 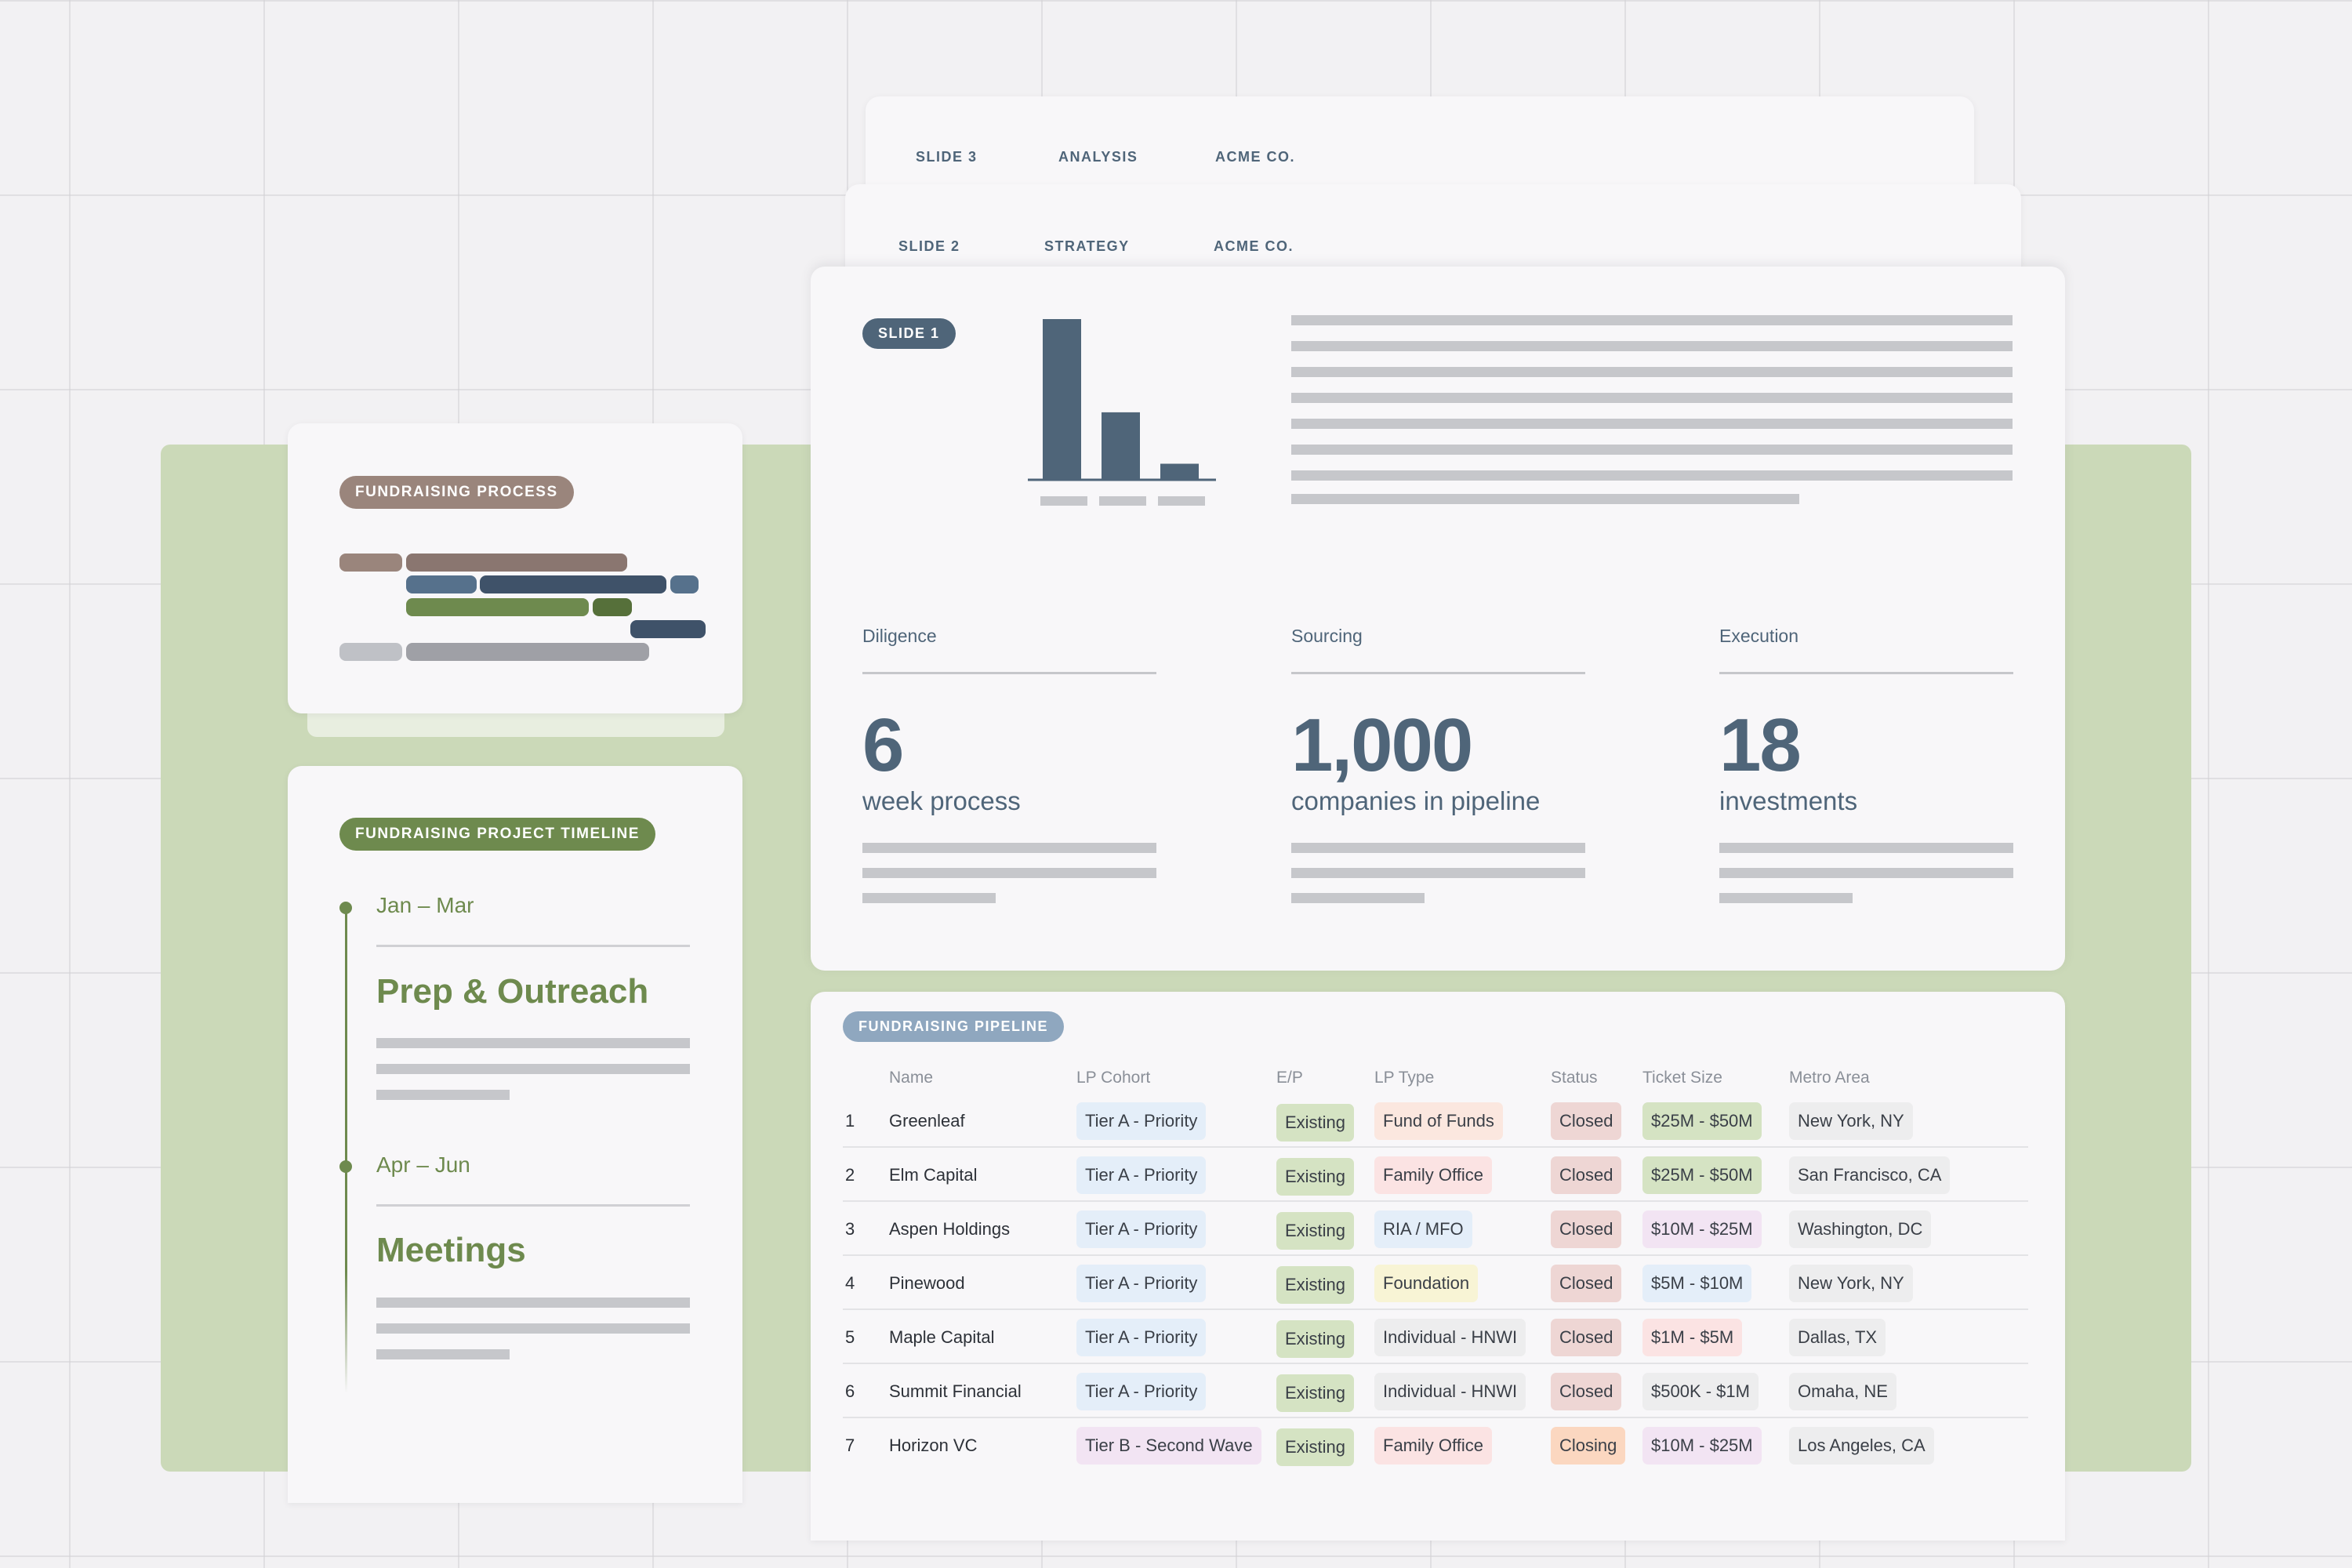 I want to click on timeline-vertical-line, so click(x=346, y=1150).